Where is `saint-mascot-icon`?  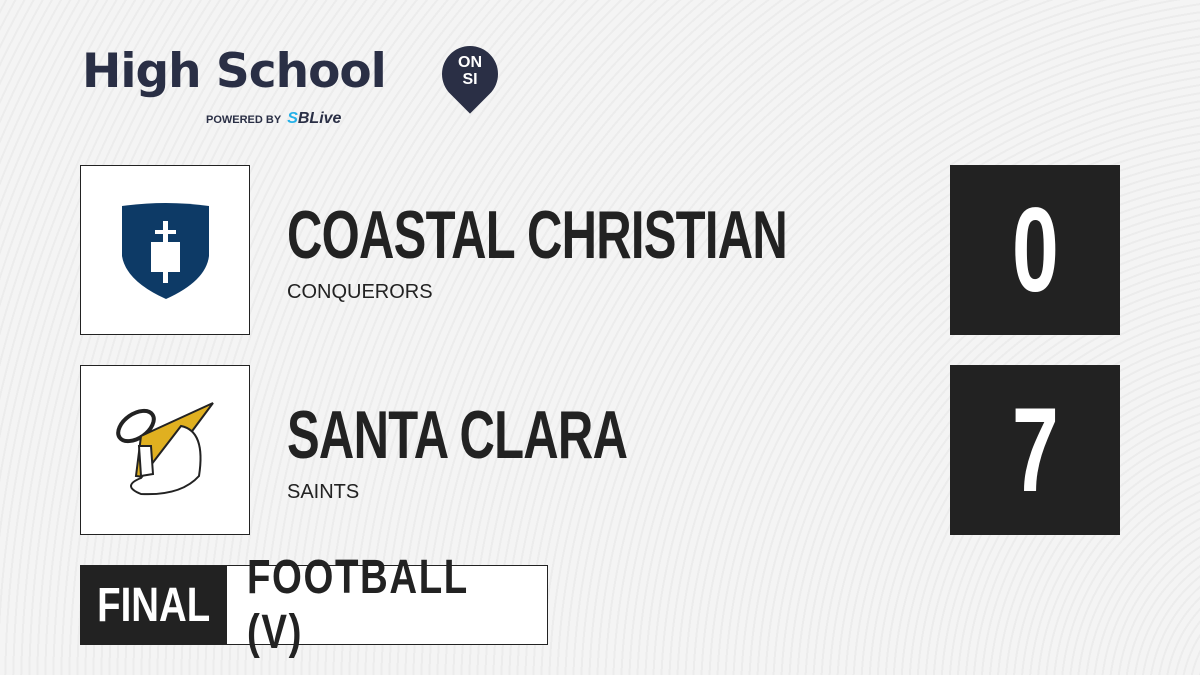 saint-mascot-icon is located at coordinates (165, 449).